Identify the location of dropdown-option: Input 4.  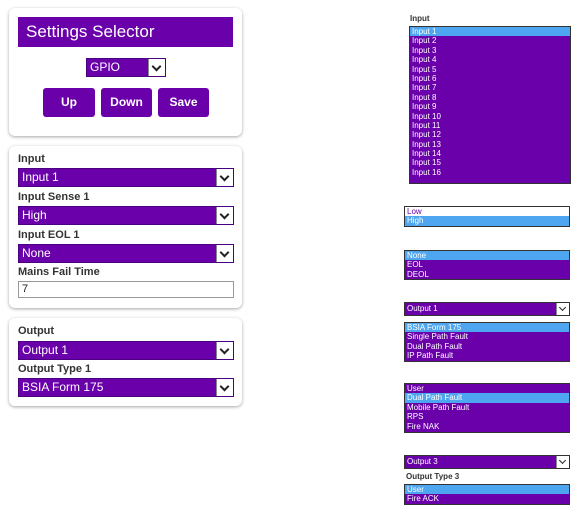
(424, 60).